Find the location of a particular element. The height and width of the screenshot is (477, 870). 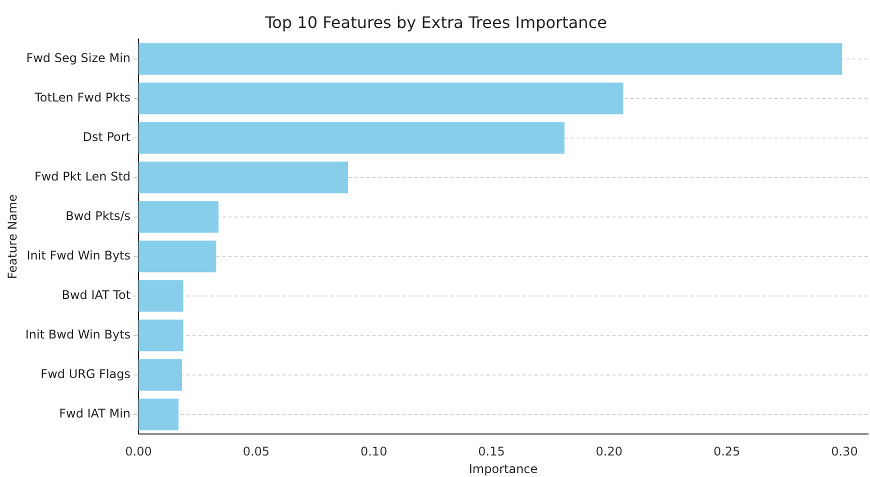

y-tick-label: Fwd IAT Min is located at coordinates (95, 413).